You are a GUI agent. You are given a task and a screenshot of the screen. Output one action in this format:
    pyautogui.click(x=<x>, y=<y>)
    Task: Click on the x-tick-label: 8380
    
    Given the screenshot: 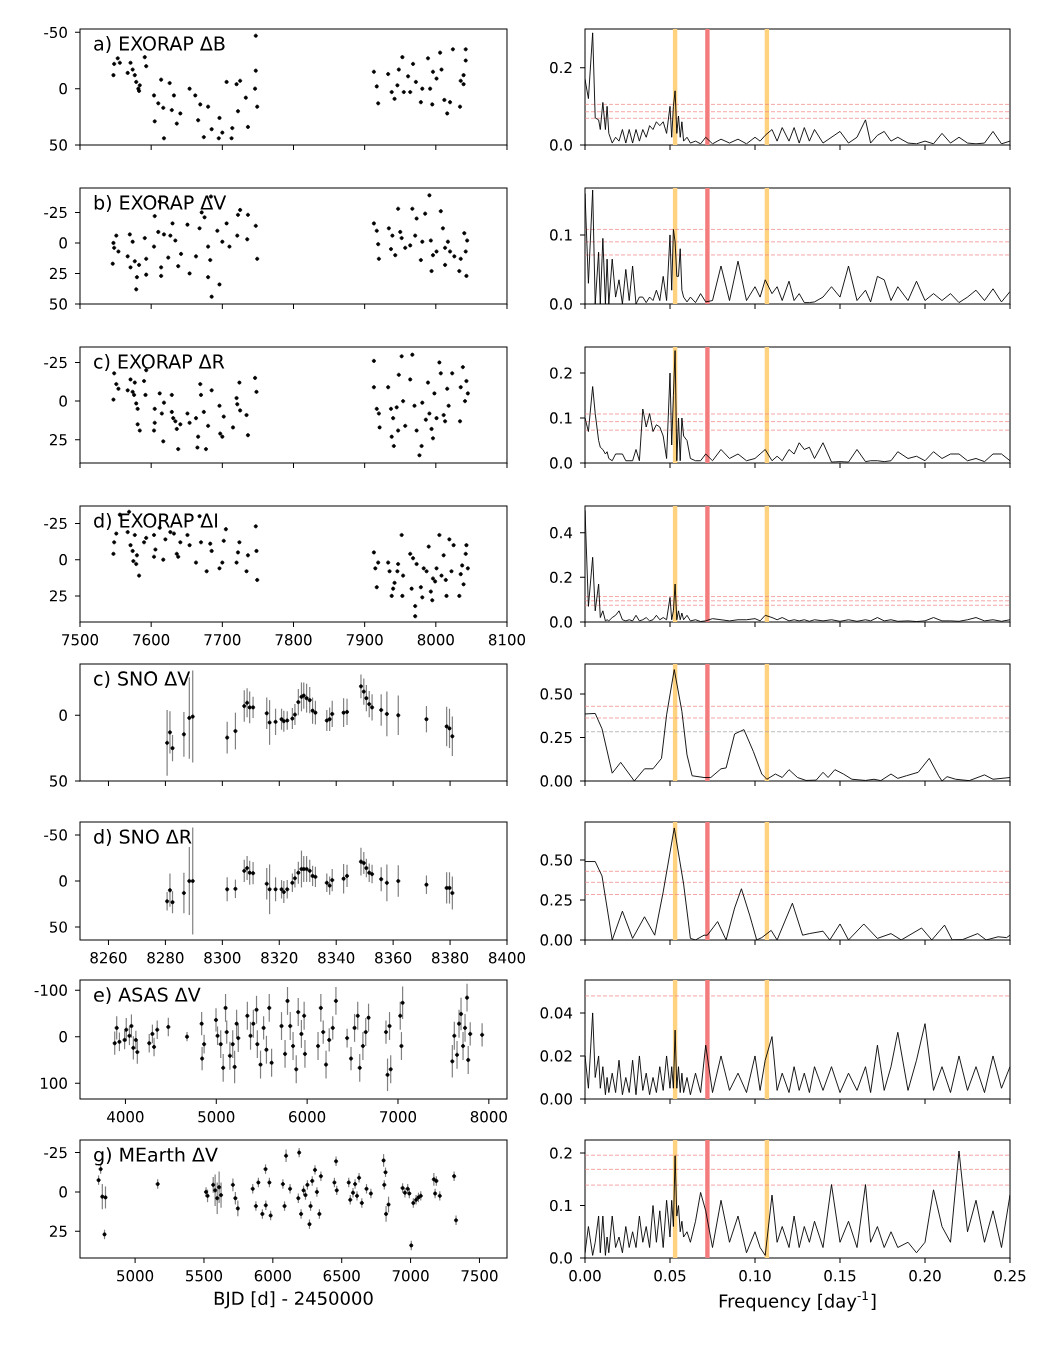 What is the action you would take?
    pyautogui.click(x=450, y=958)
    